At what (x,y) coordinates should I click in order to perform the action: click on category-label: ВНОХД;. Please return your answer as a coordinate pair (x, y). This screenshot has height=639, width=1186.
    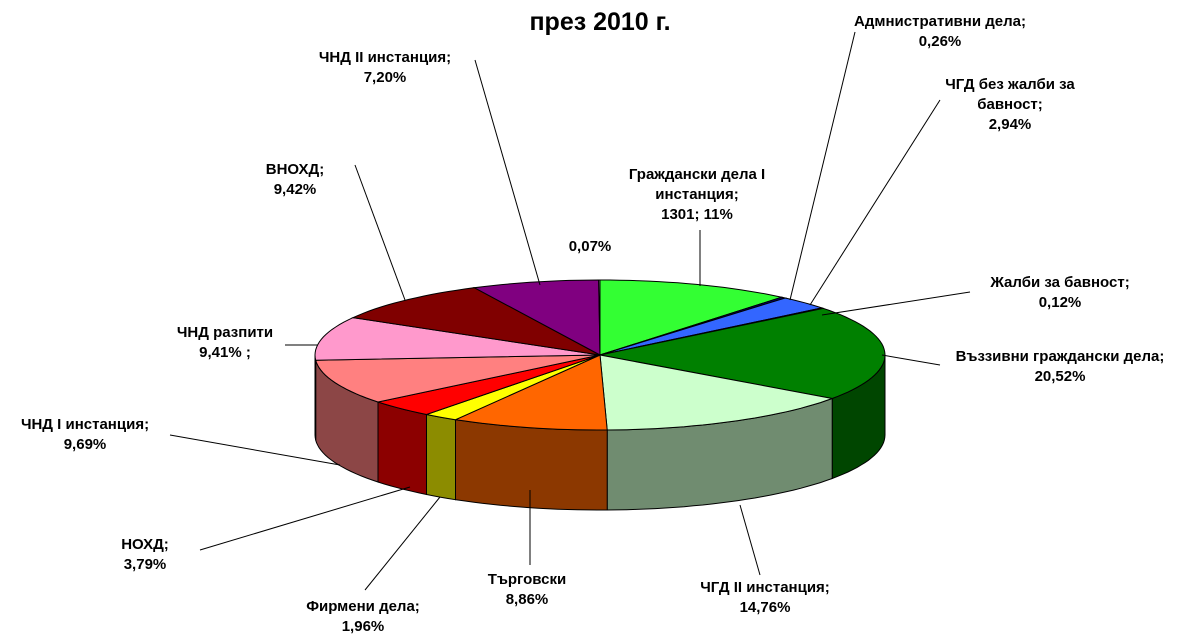
    Looking at the image, I should click on (295, 169).